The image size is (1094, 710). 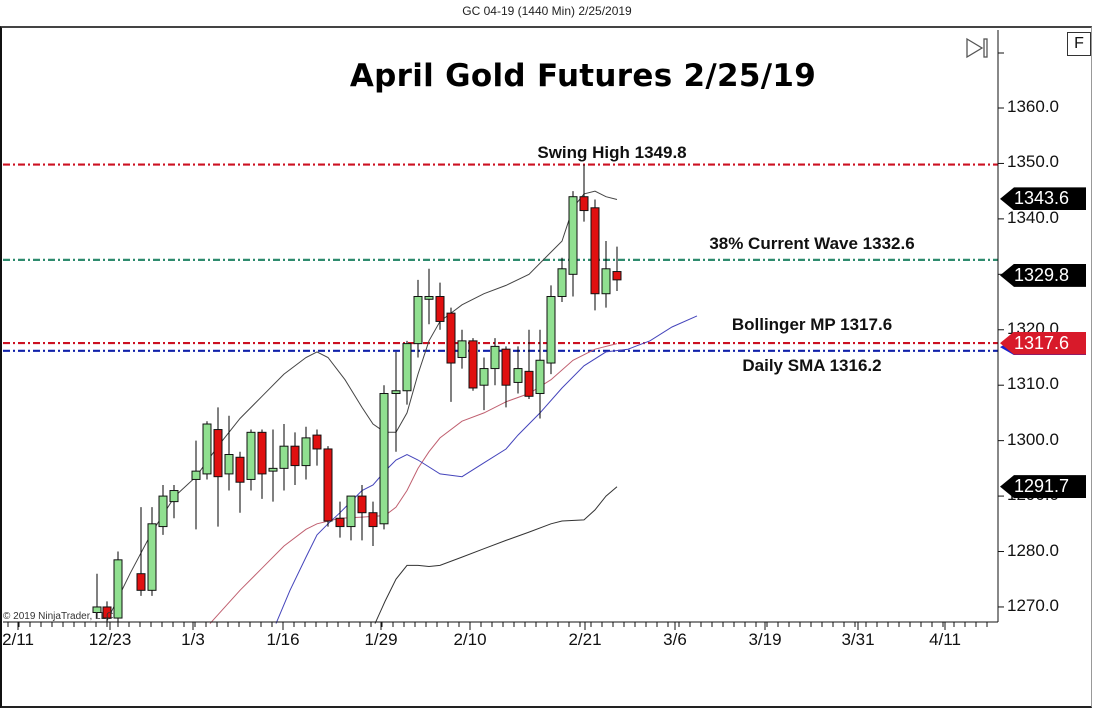 I want to click on x-tick-label: 2/11, so click(x=18, y=639).